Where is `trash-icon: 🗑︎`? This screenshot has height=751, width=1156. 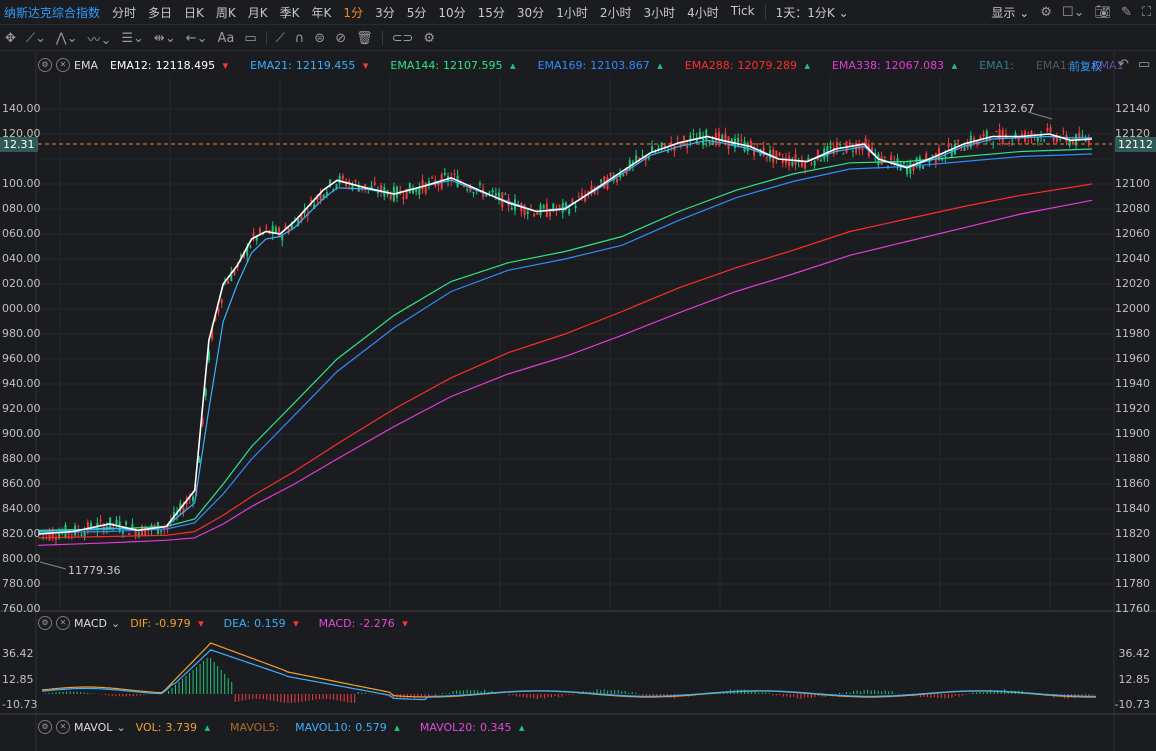 trash-icon: 🗑︎ is located at coordinates (364, 38).